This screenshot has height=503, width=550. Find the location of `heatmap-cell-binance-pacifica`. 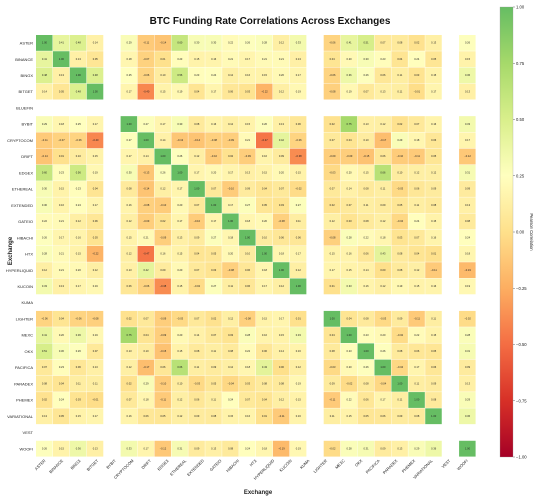

heatmap-cell-binance-pacifica is located at coordinates (382, 59).